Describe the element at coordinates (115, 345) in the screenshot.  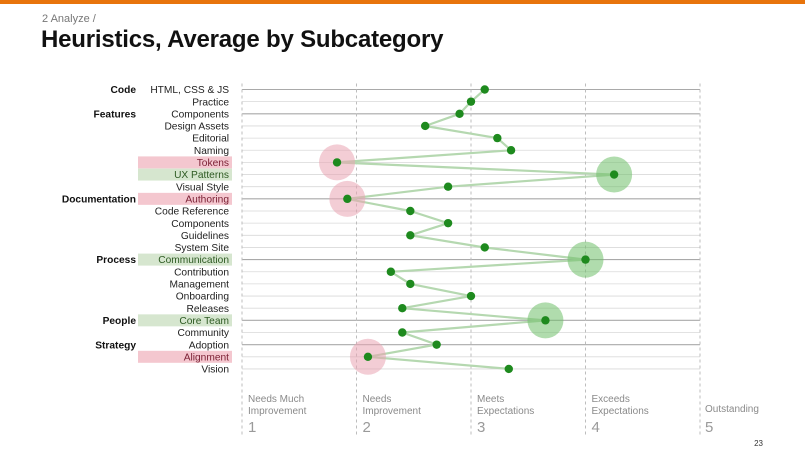
I see `category-label: Strategy` at that location.